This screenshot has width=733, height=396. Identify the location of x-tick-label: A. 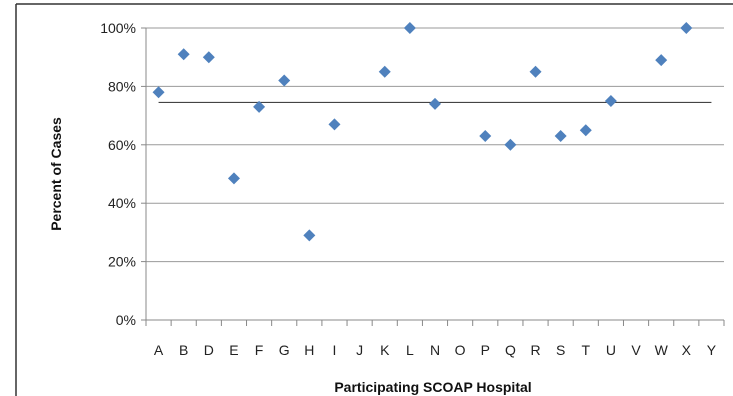
(159, 350).